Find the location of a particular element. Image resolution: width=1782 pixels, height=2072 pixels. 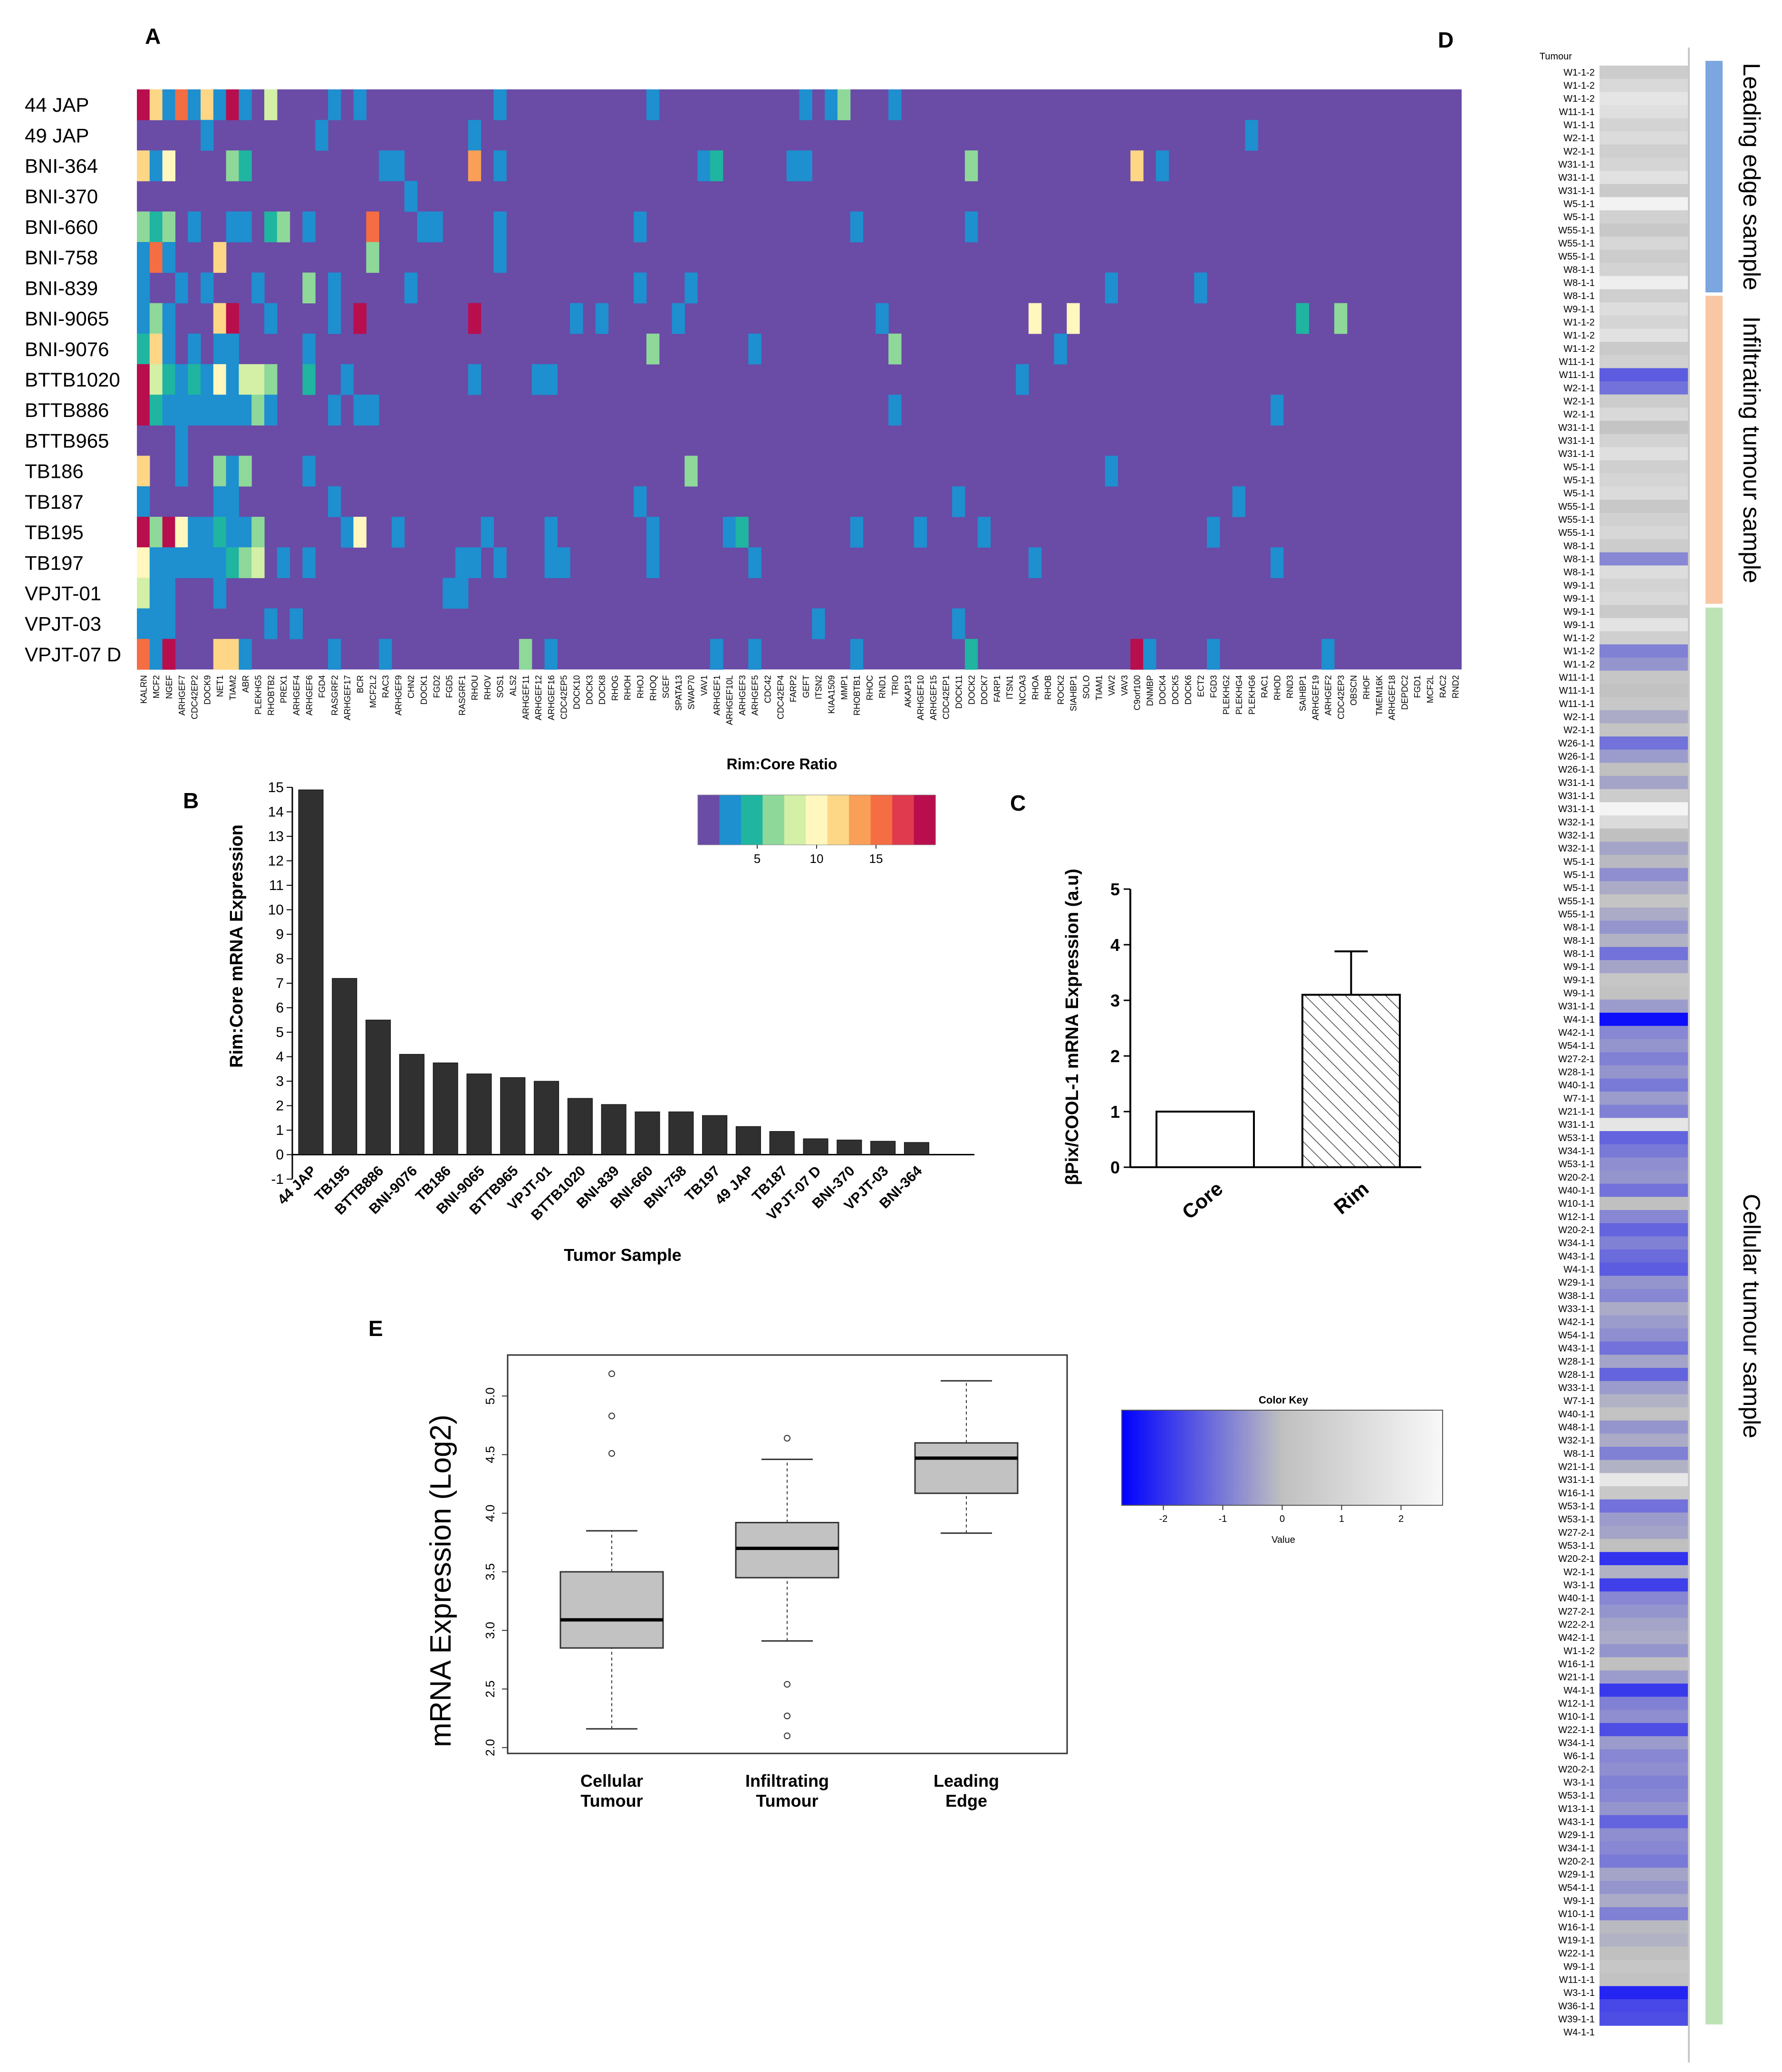

heatmap-d-row-label: W40-1-1 is located at coordinates (1576, 1598).